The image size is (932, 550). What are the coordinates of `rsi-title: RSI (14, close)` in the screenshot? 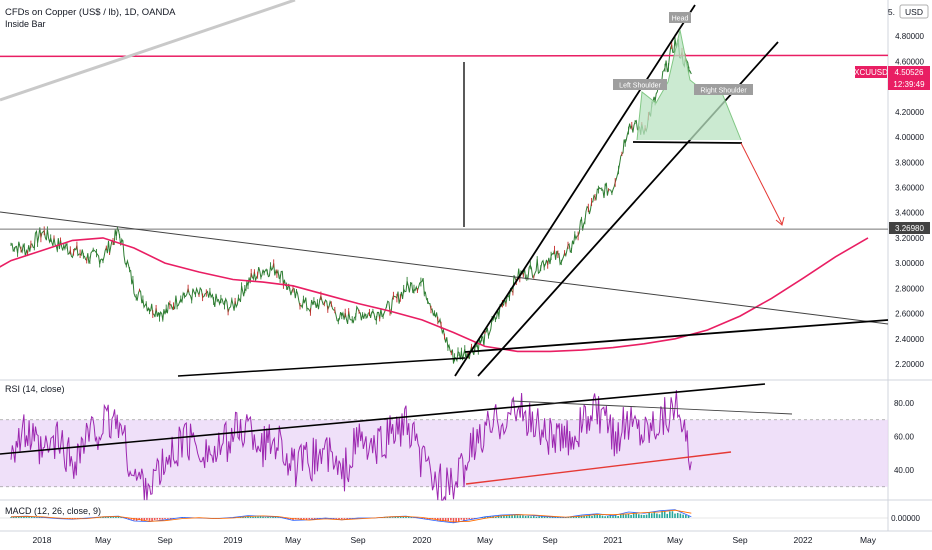 It's located at (35, 389).